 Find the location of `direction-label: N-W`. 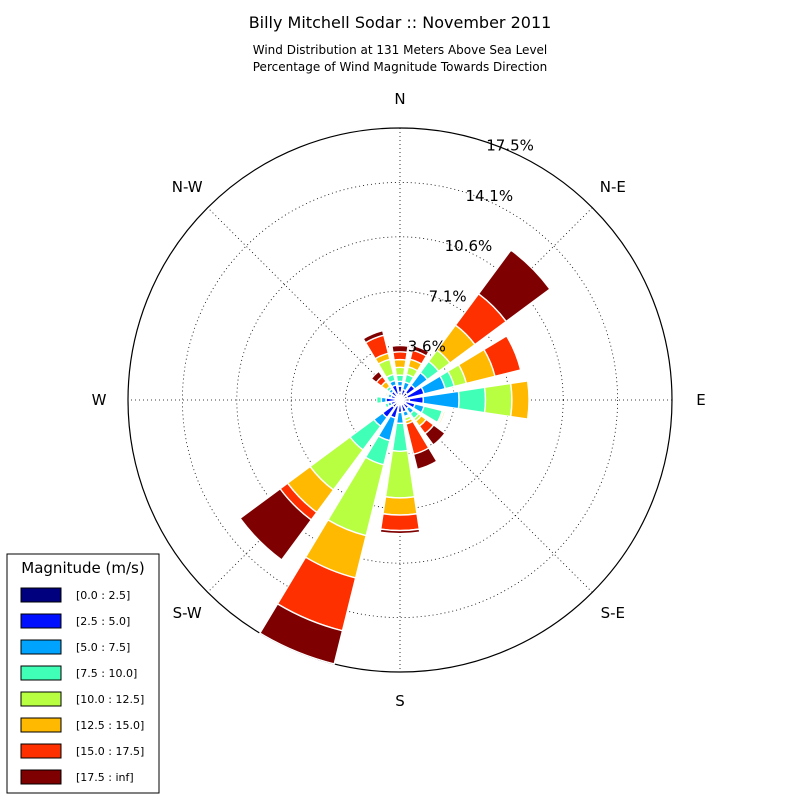

direction-label: N-W is located at coordinates (187, 187).